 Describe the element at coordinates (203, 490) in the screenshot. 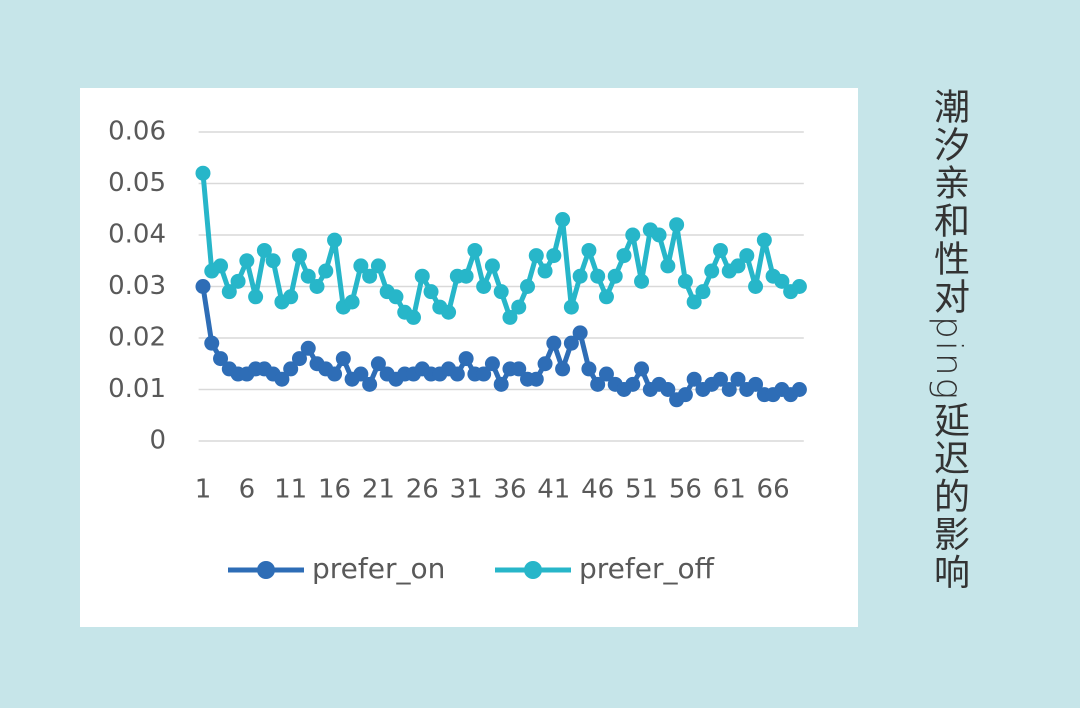

I see `x-tick-label: 1` at that location.